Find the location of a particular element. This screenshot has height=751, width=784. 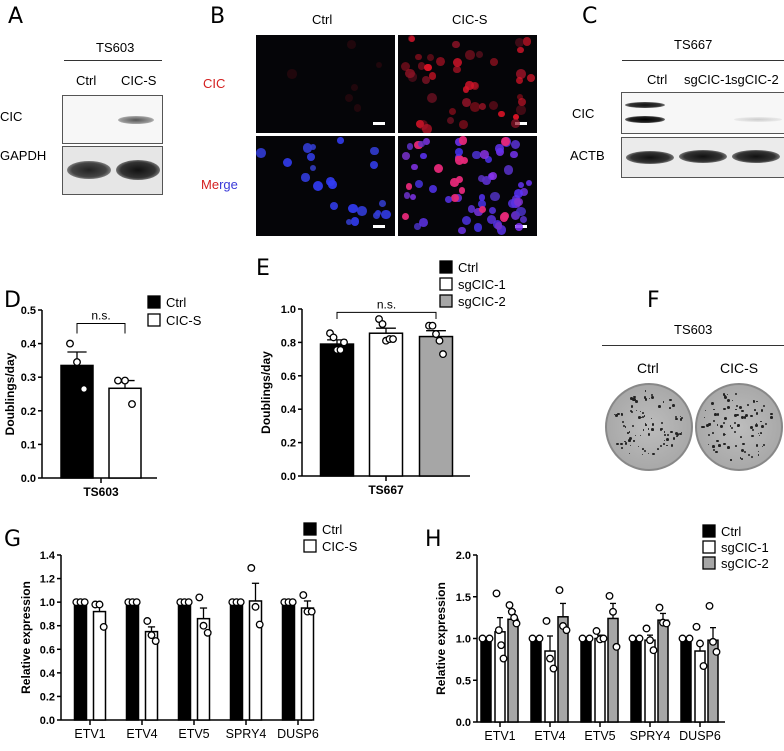

y-tick-label-h: 0.5 is located at coordinates (463, 681).